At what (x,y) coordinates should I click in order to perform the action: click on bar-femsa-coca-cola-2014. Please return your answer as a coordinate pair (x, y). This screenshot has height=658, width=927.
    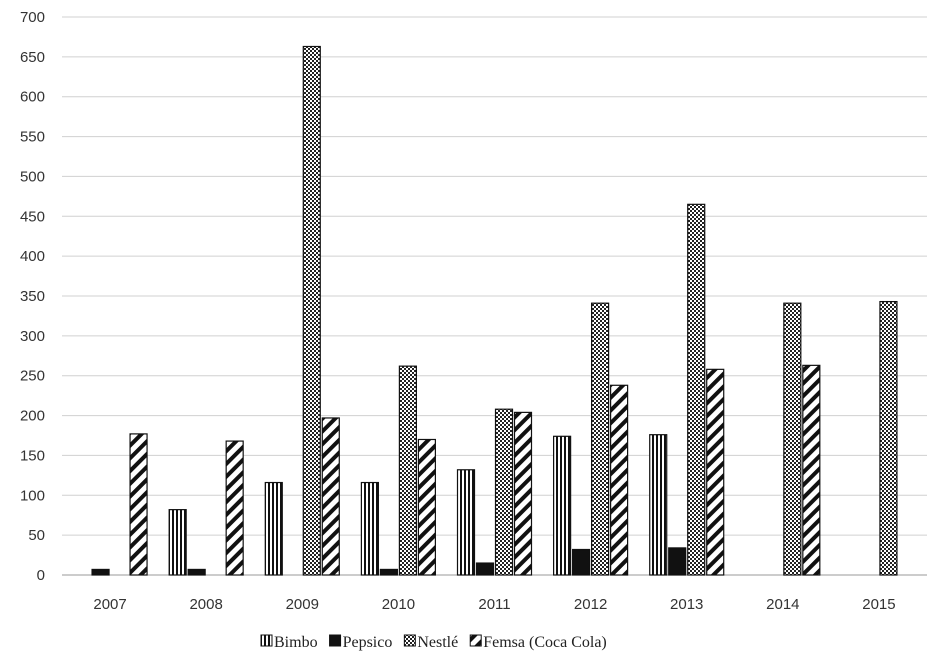
    Looking at the image, I should click on (811, 470).